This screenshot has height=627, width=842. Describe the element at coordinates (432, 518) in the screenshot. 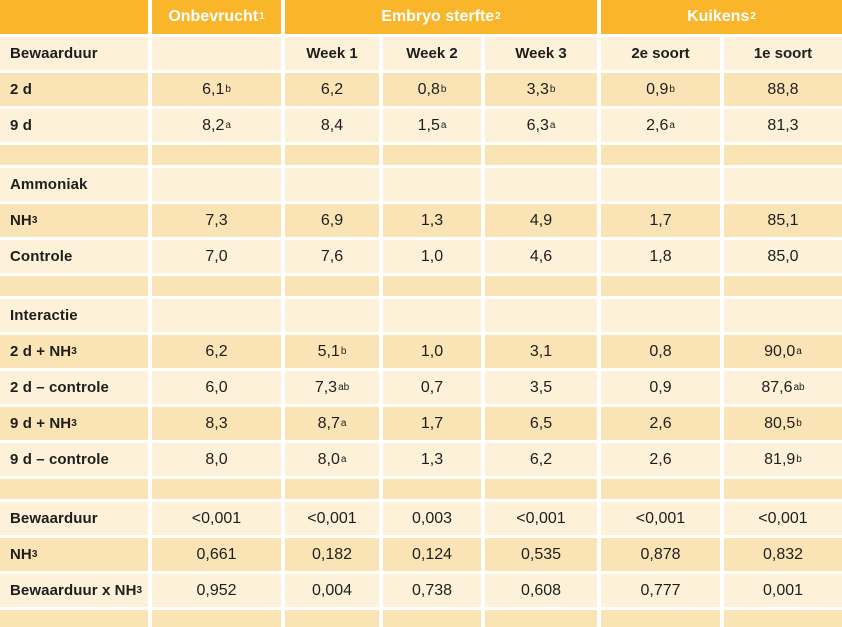

I see `data-cell: 0,003` at that location.